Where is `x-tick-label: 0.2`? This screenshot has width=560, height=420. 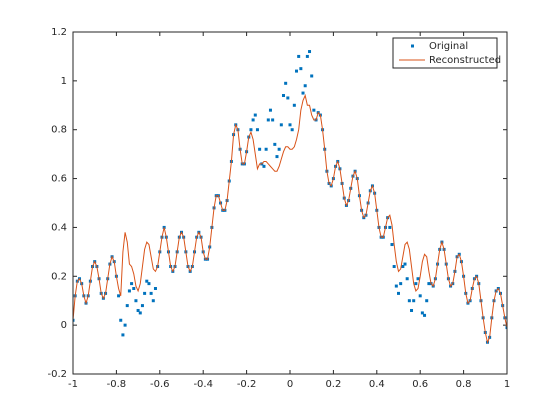 x-tick-label: 0.2 is located at coordinates (333, 384).